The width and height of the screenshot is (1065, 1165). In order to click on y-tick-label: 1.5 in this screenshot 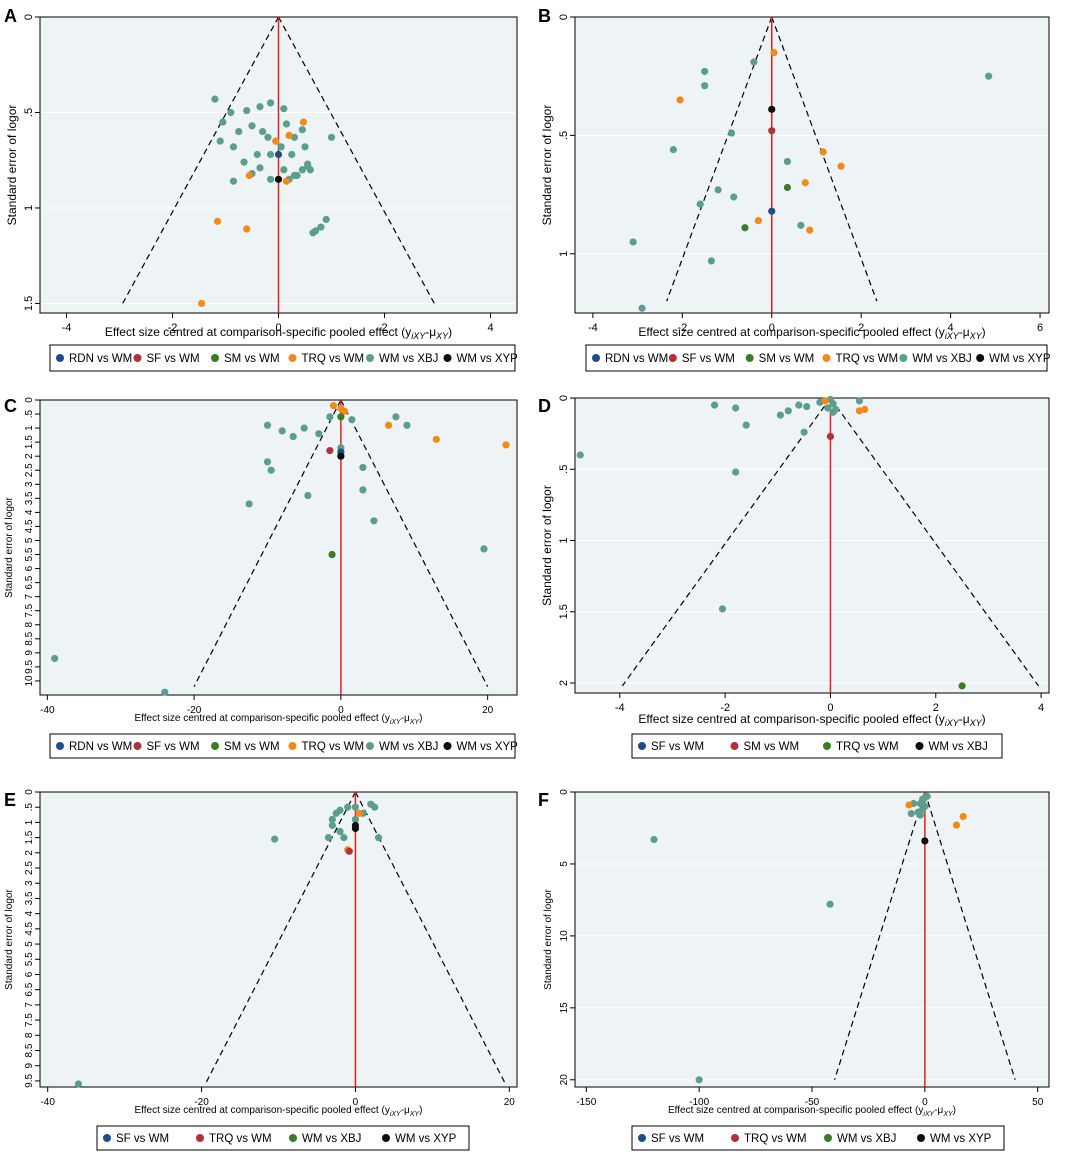, I will do `click(29, 837)`.